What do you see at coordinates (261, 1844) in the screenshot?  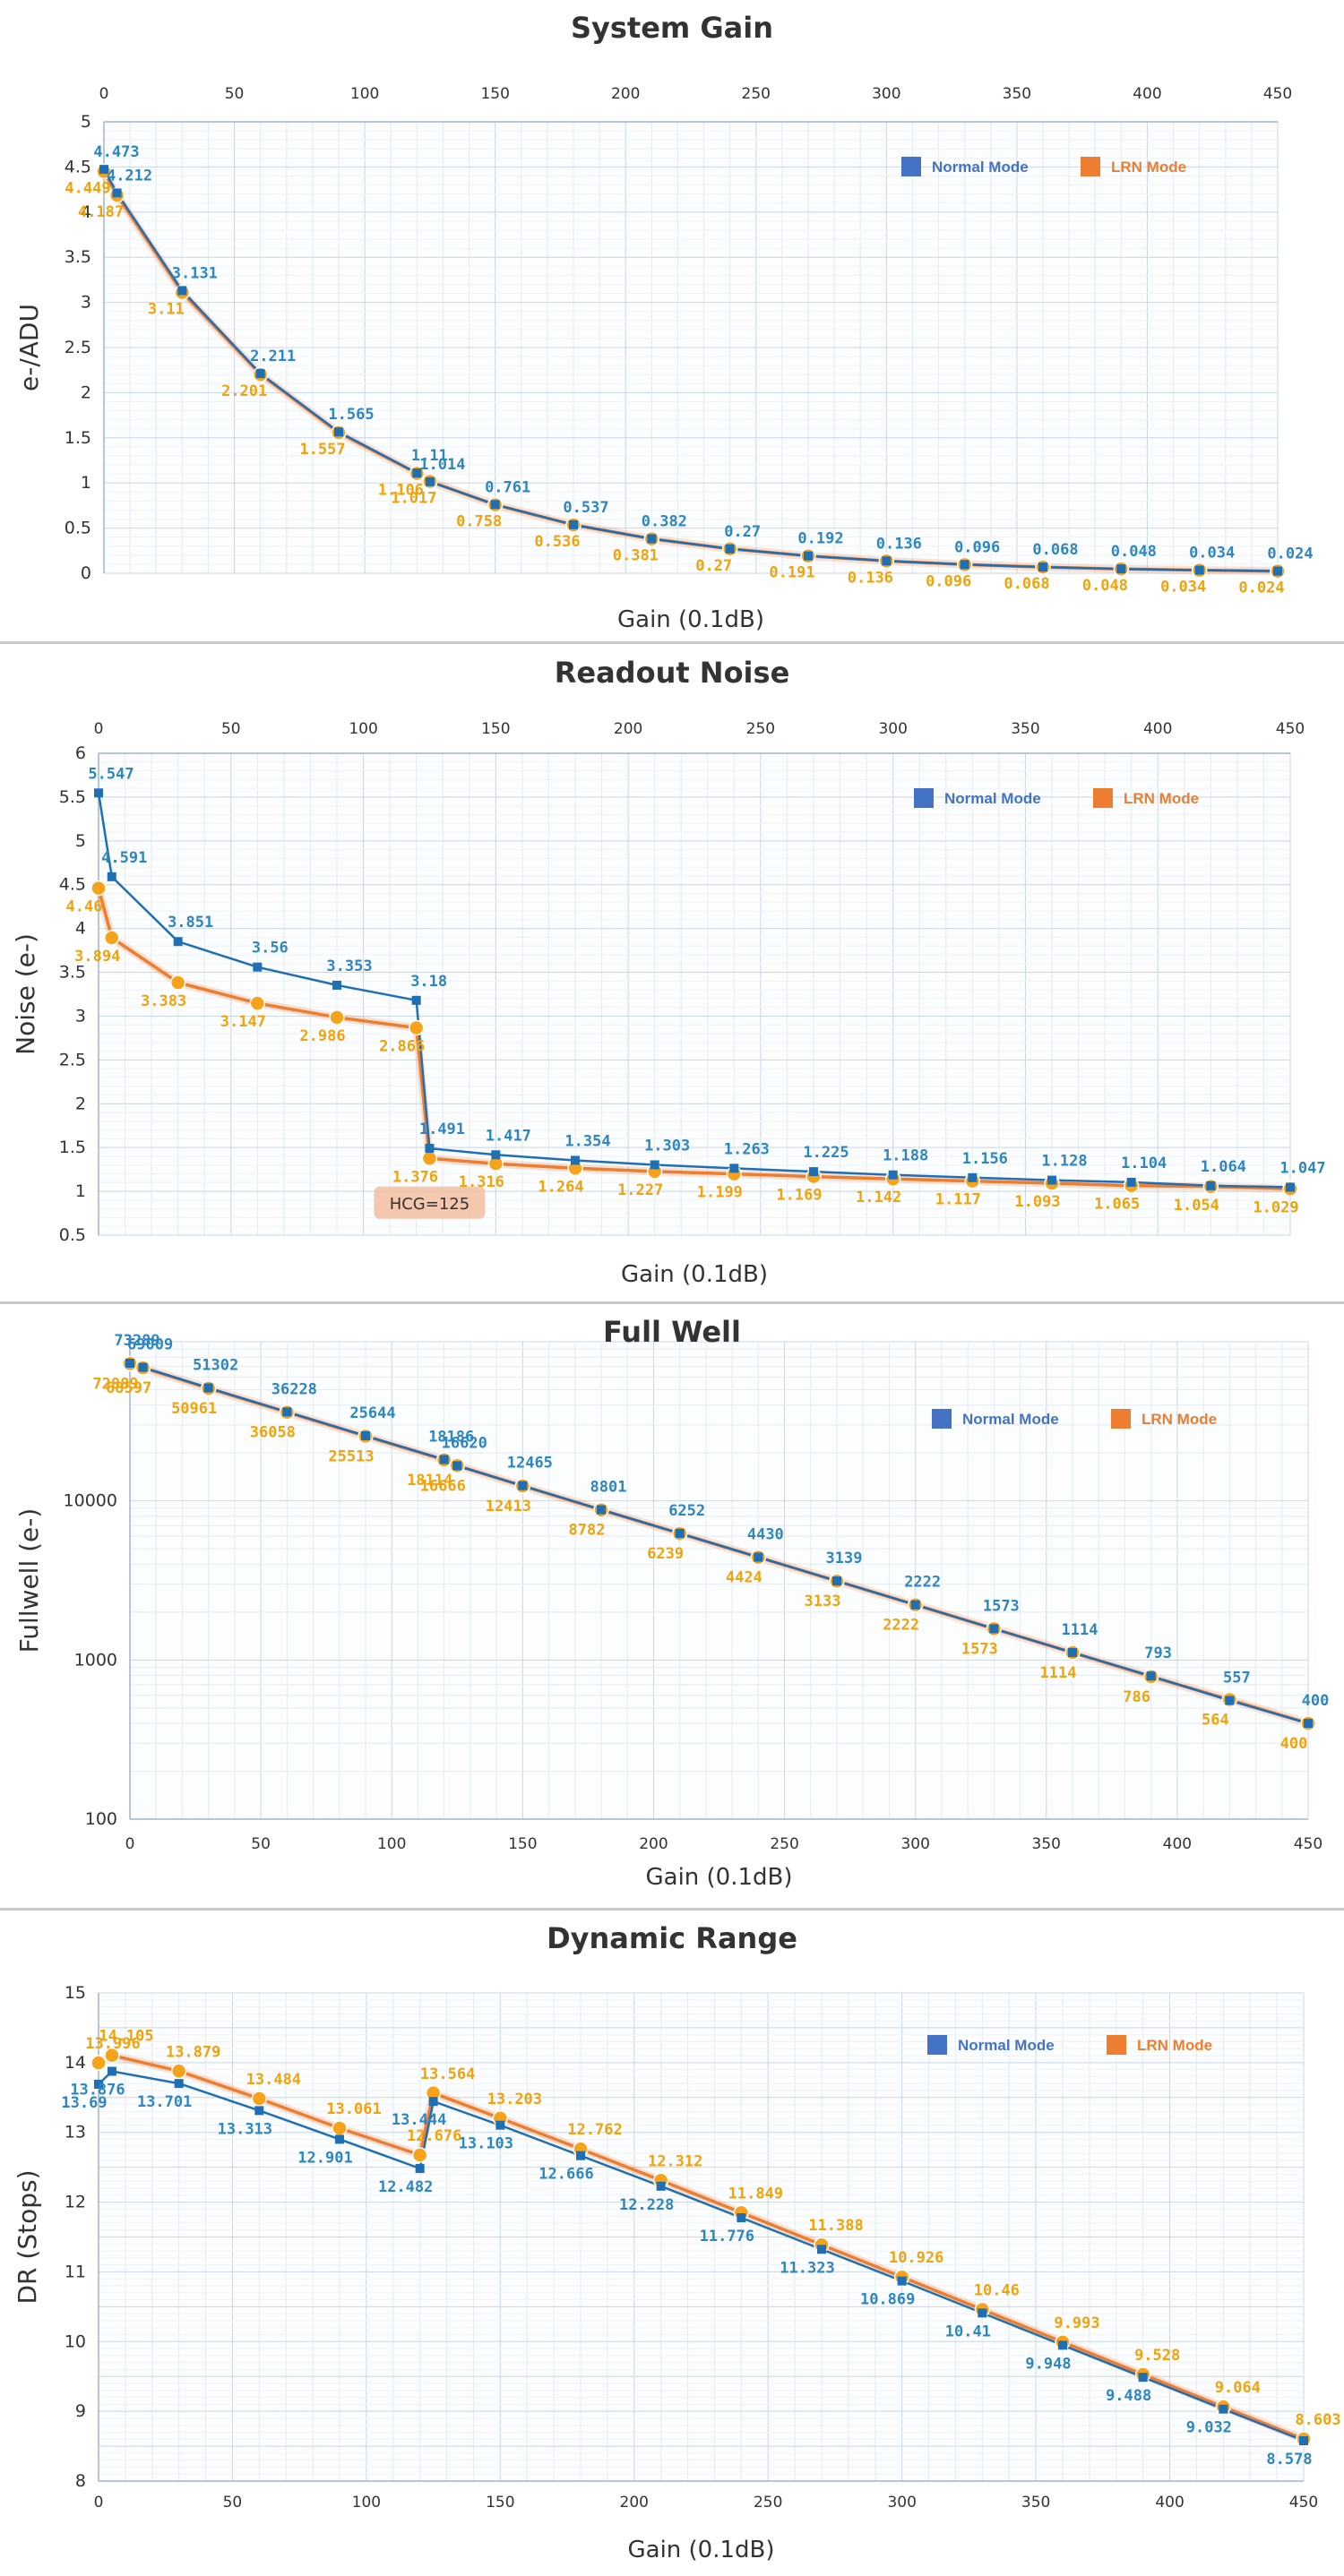 I see `x-tick-label: 50` at bounding box center [261, 1844].